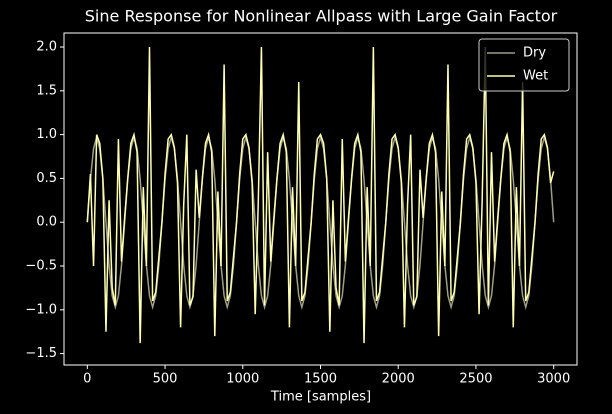  Describe the element at coordinates (524, 65) in the screenshot. I see `legend-box` at that location.